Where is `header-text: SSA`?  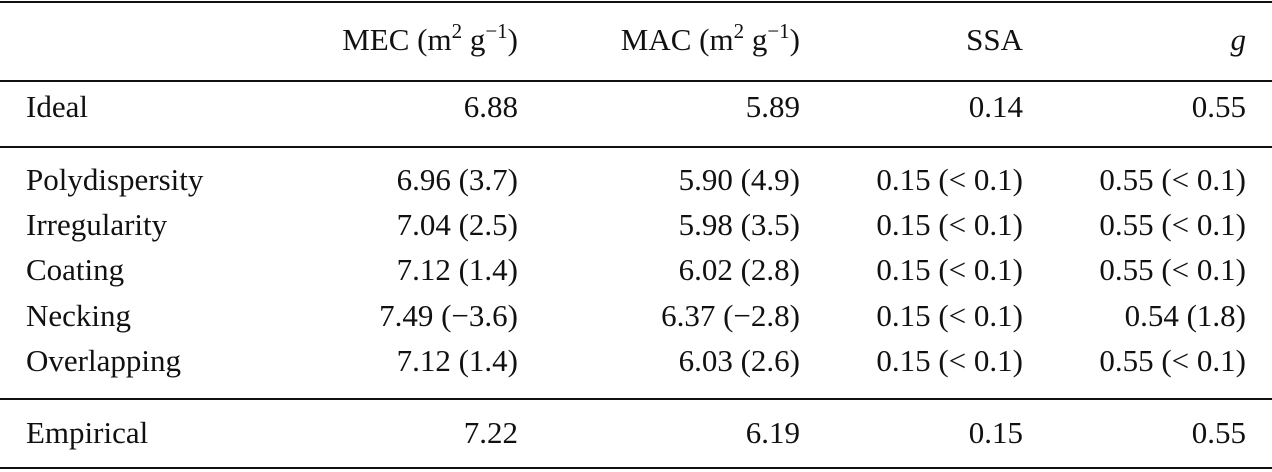 header-text: SSA is located at coordinates (994, 39).